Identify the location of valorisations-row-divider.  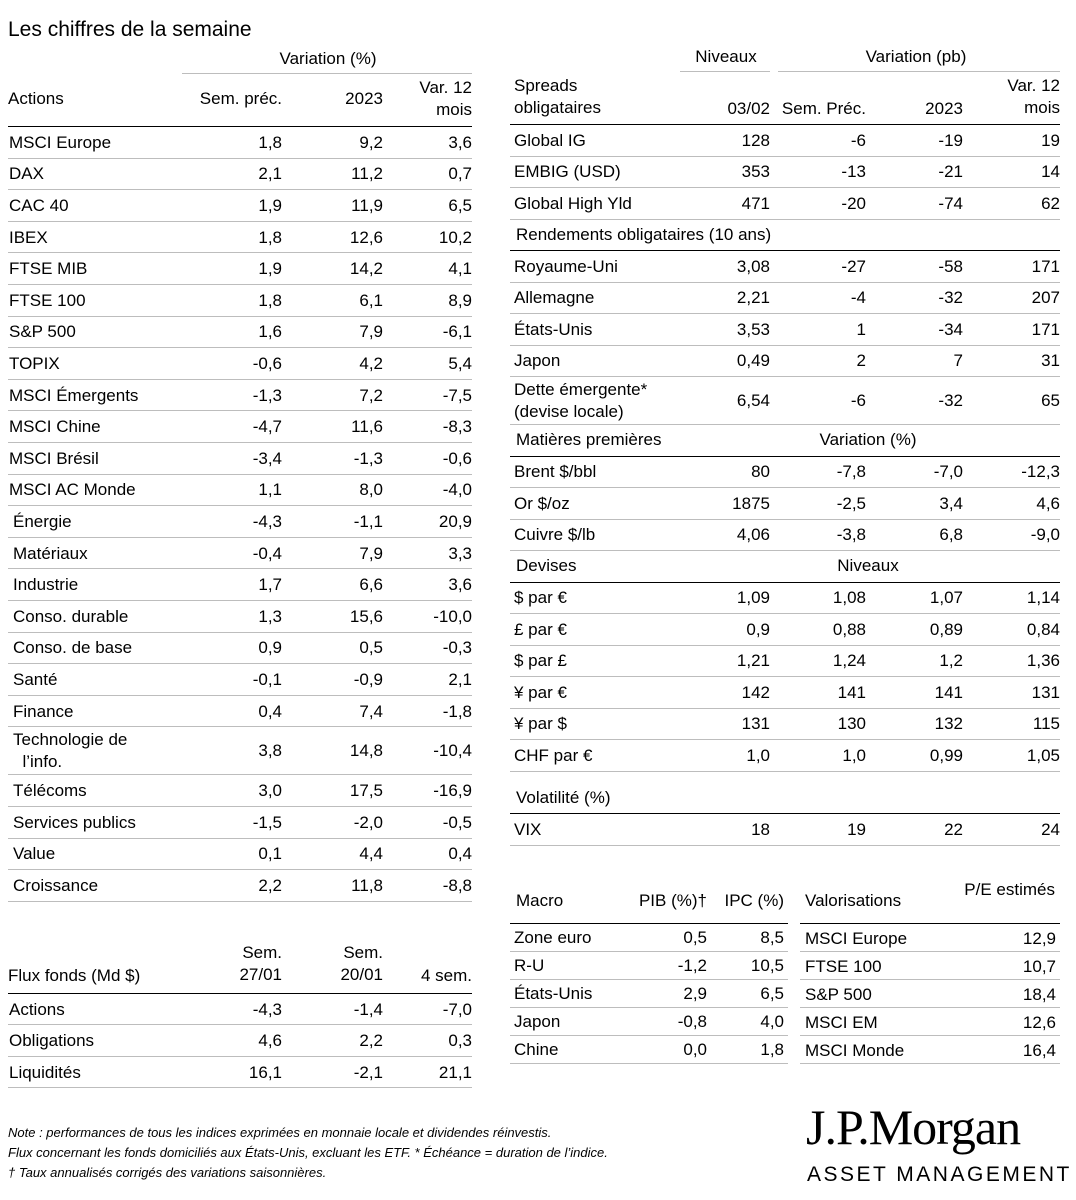
(930, 1007).